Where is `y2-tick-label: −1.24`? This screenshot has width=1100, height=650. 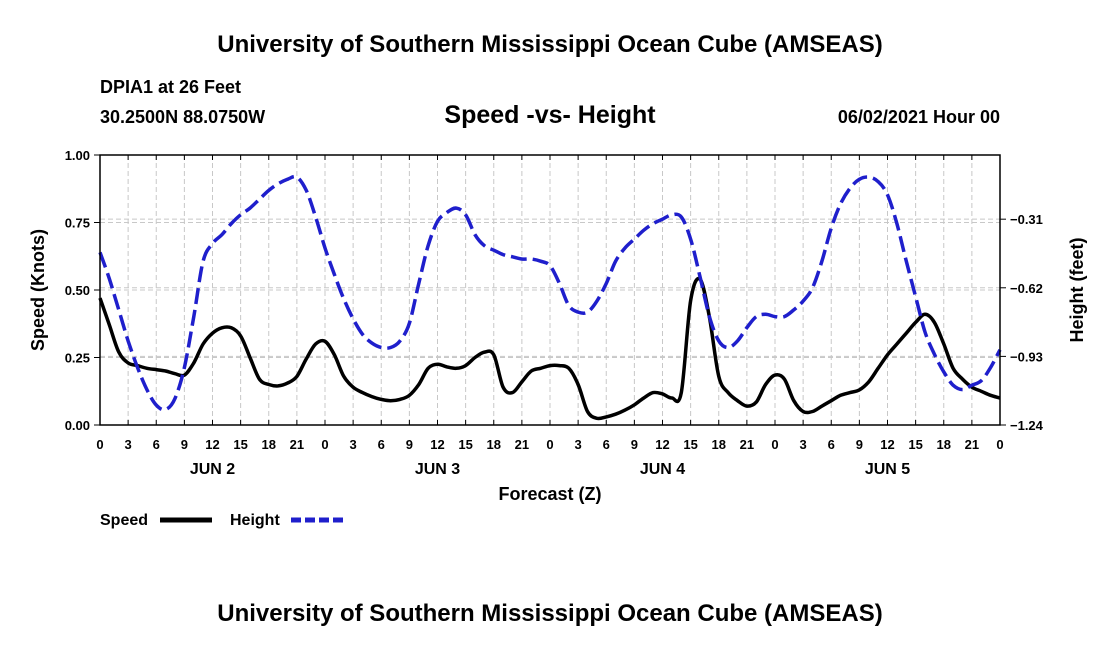 y2-tick-label: −1.24 is located at coordinates (1027, 425).